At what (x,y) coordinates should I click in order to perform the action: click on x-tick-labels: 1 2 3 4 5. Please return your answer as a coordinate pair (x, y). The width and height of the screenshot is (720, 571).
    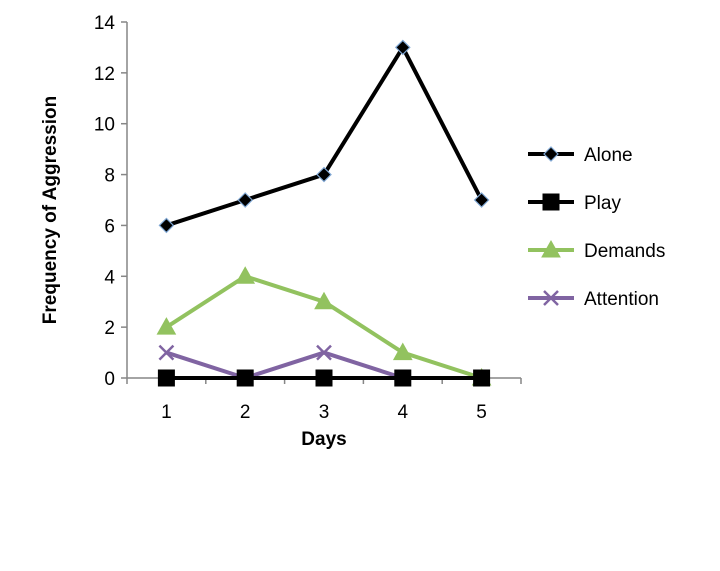
    Looking at the image, I should click on (324, 412).